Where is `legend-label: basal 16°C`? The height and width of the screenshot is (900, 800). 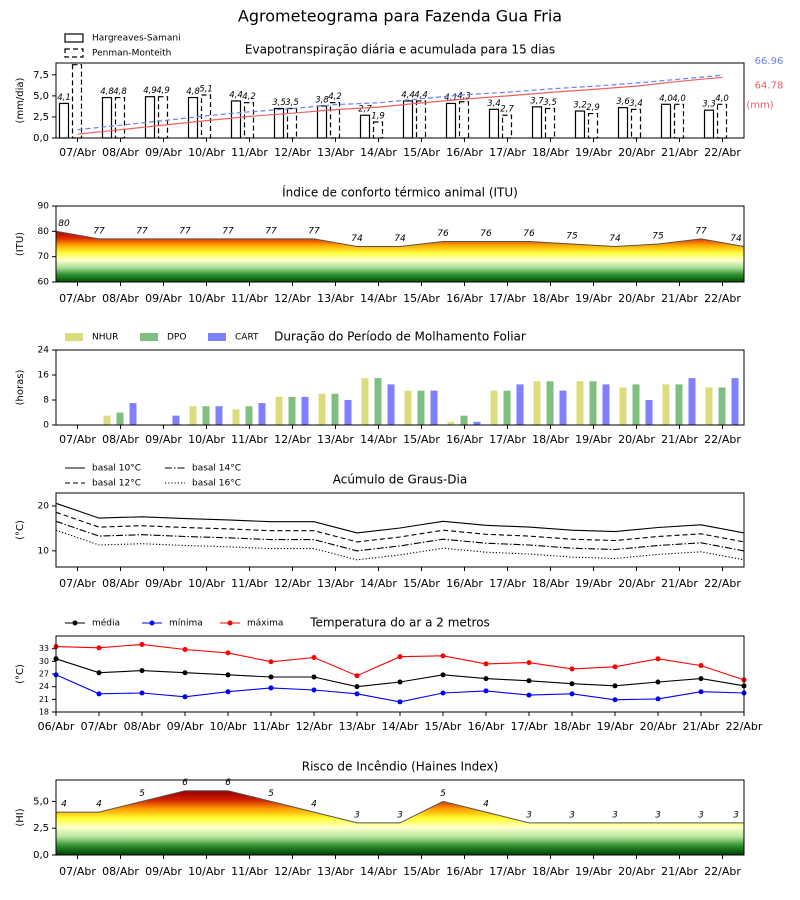
legend-label: basal 16°C is located at coordinates (216, 484).